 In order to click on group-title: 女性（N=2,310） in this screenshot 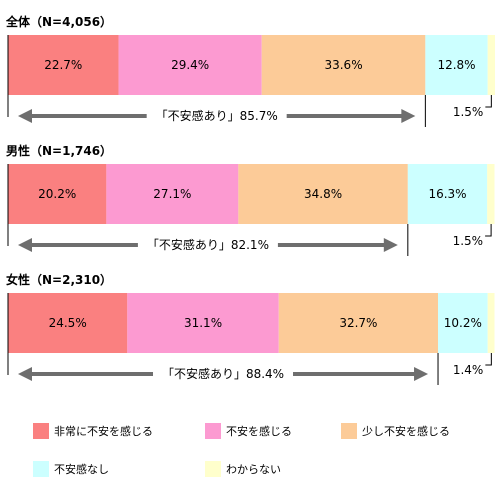, I will do `click(59, 279)`.